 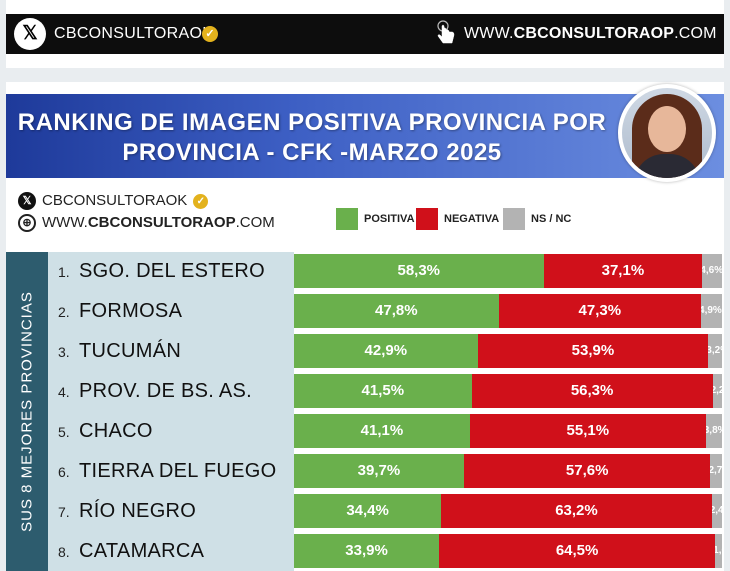 I want to click on side-label-panel: SUS 8 MEJORES PROVINCIAS, so click(x=27, y=411).